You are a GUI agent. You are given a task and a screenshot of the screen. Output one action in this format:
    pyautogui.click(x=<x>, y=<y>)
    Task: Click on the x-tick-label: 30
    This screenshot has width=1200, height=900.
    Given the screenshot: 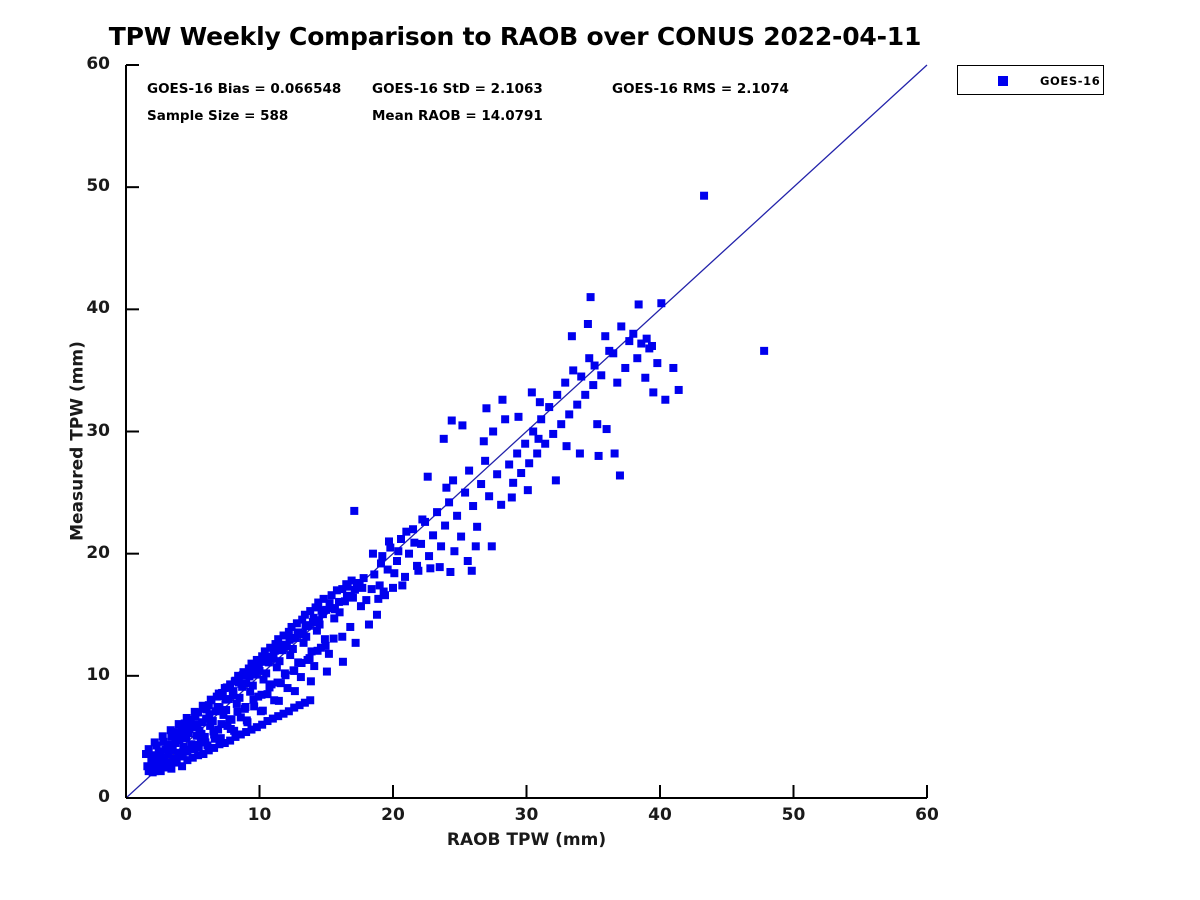 What is the action you would take?
    pyautogui.click(x=526, y=815)
    